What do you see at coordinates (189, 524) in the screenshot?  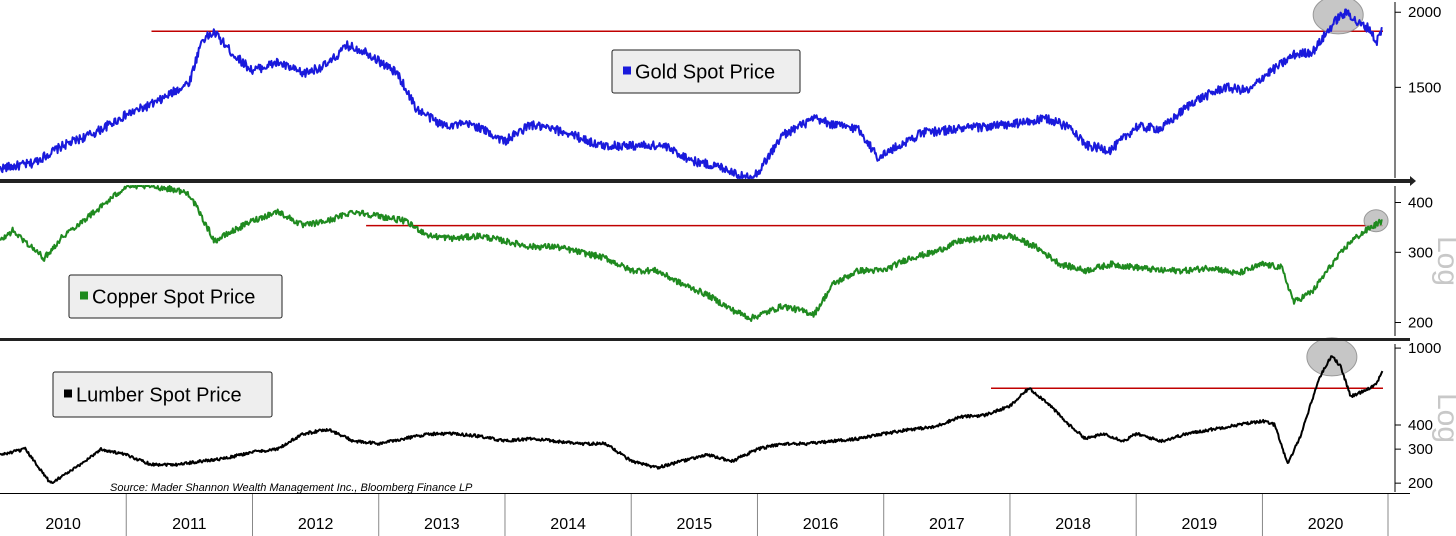 I see `x-tick-label: 2011` at bounding box center [189, 524].